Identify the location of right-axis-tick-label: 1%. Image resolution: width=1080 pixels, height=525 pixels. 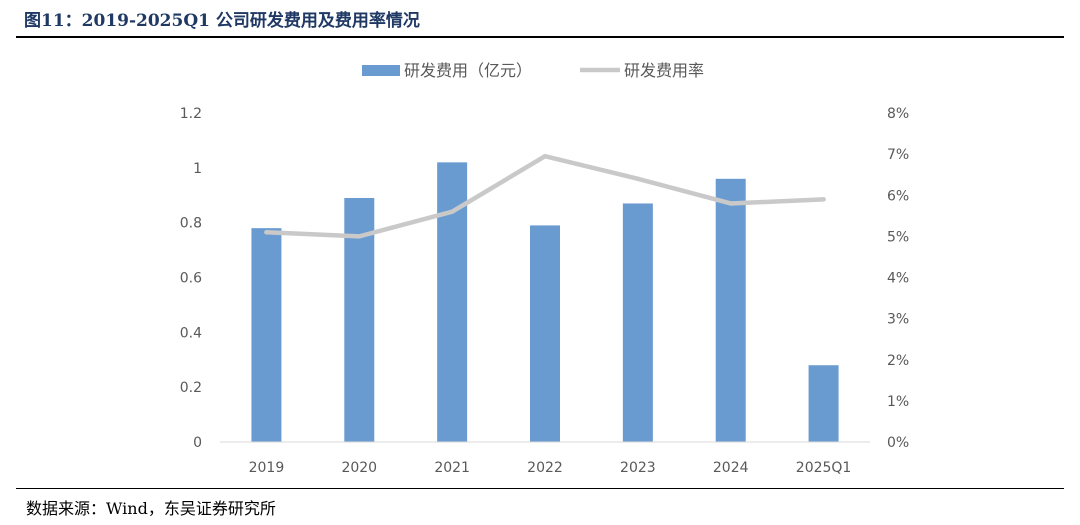
(898, 402).